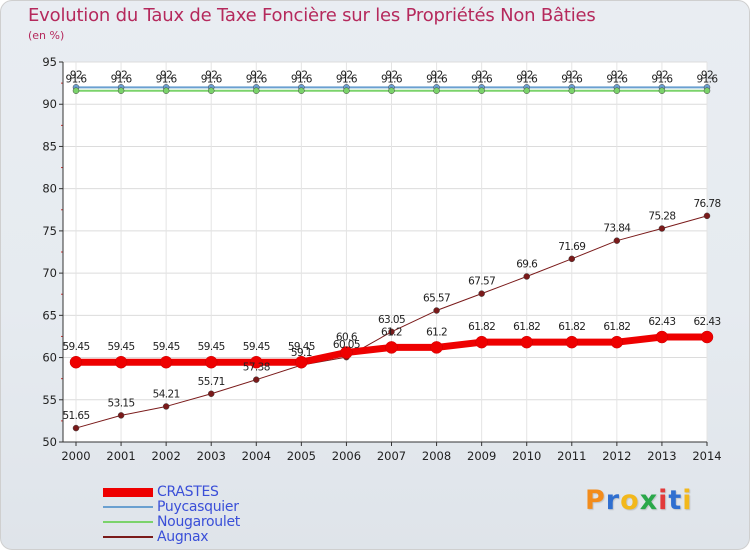 This screenshot has width=750, height=550. I want to click on x-tick-label: 2001, so click(120, 456).